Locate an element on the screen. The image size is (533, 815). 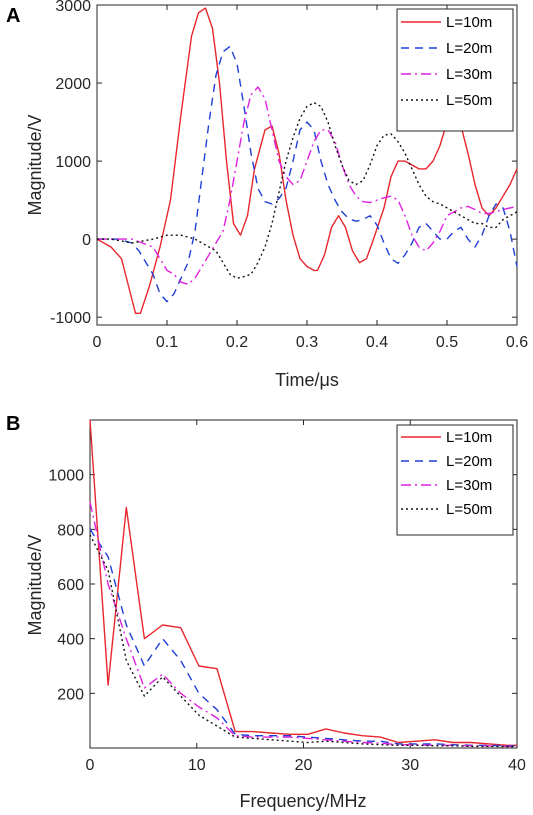
panel-b-x-tick-label: 40 is located at coordinates (517, 765).